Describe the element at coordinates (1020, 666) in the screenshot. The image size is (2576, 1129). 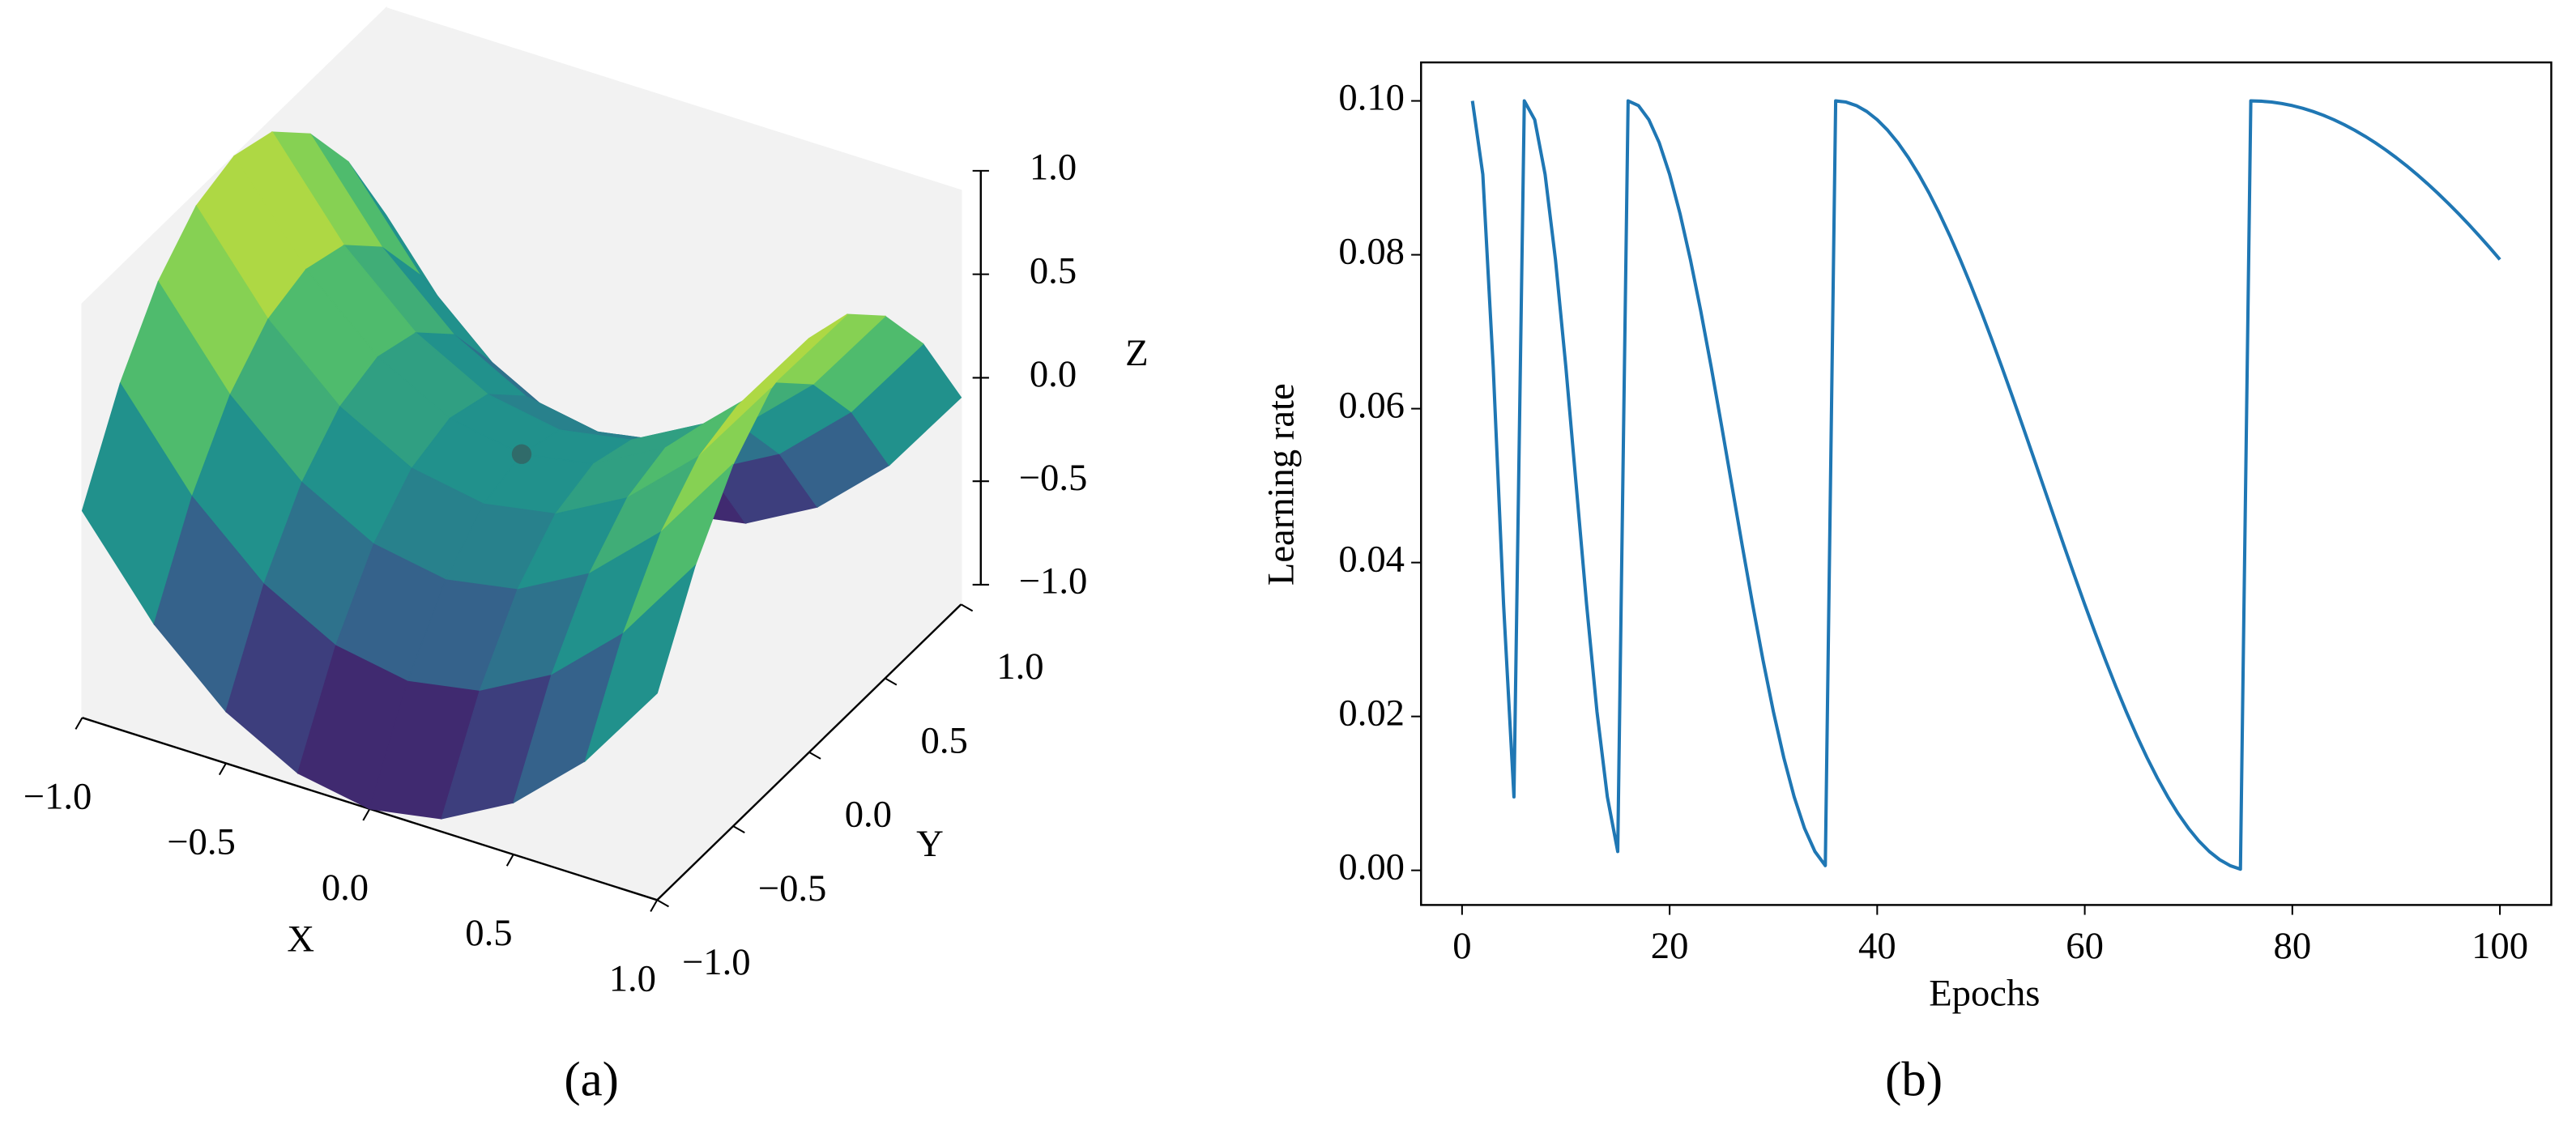
I see `y-tick-label: 1.0` at that location.